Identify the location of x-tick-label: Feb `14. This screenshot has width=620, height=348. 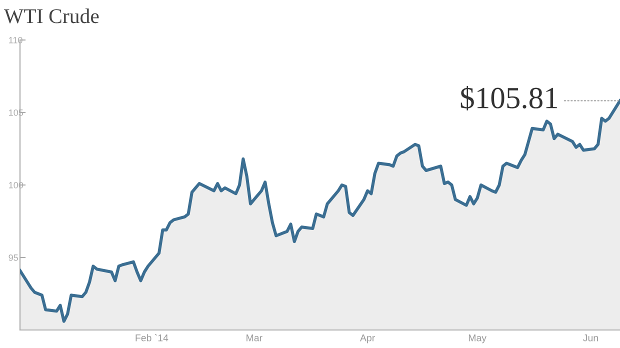
(152, 338).